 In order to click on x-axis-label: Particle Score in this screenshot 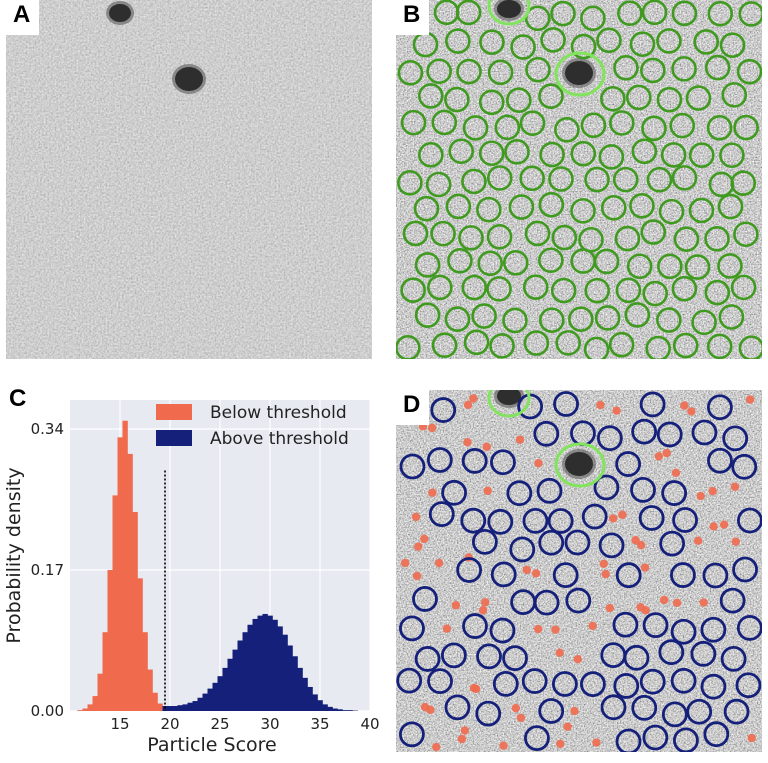, I will do `click(211, 745)`.